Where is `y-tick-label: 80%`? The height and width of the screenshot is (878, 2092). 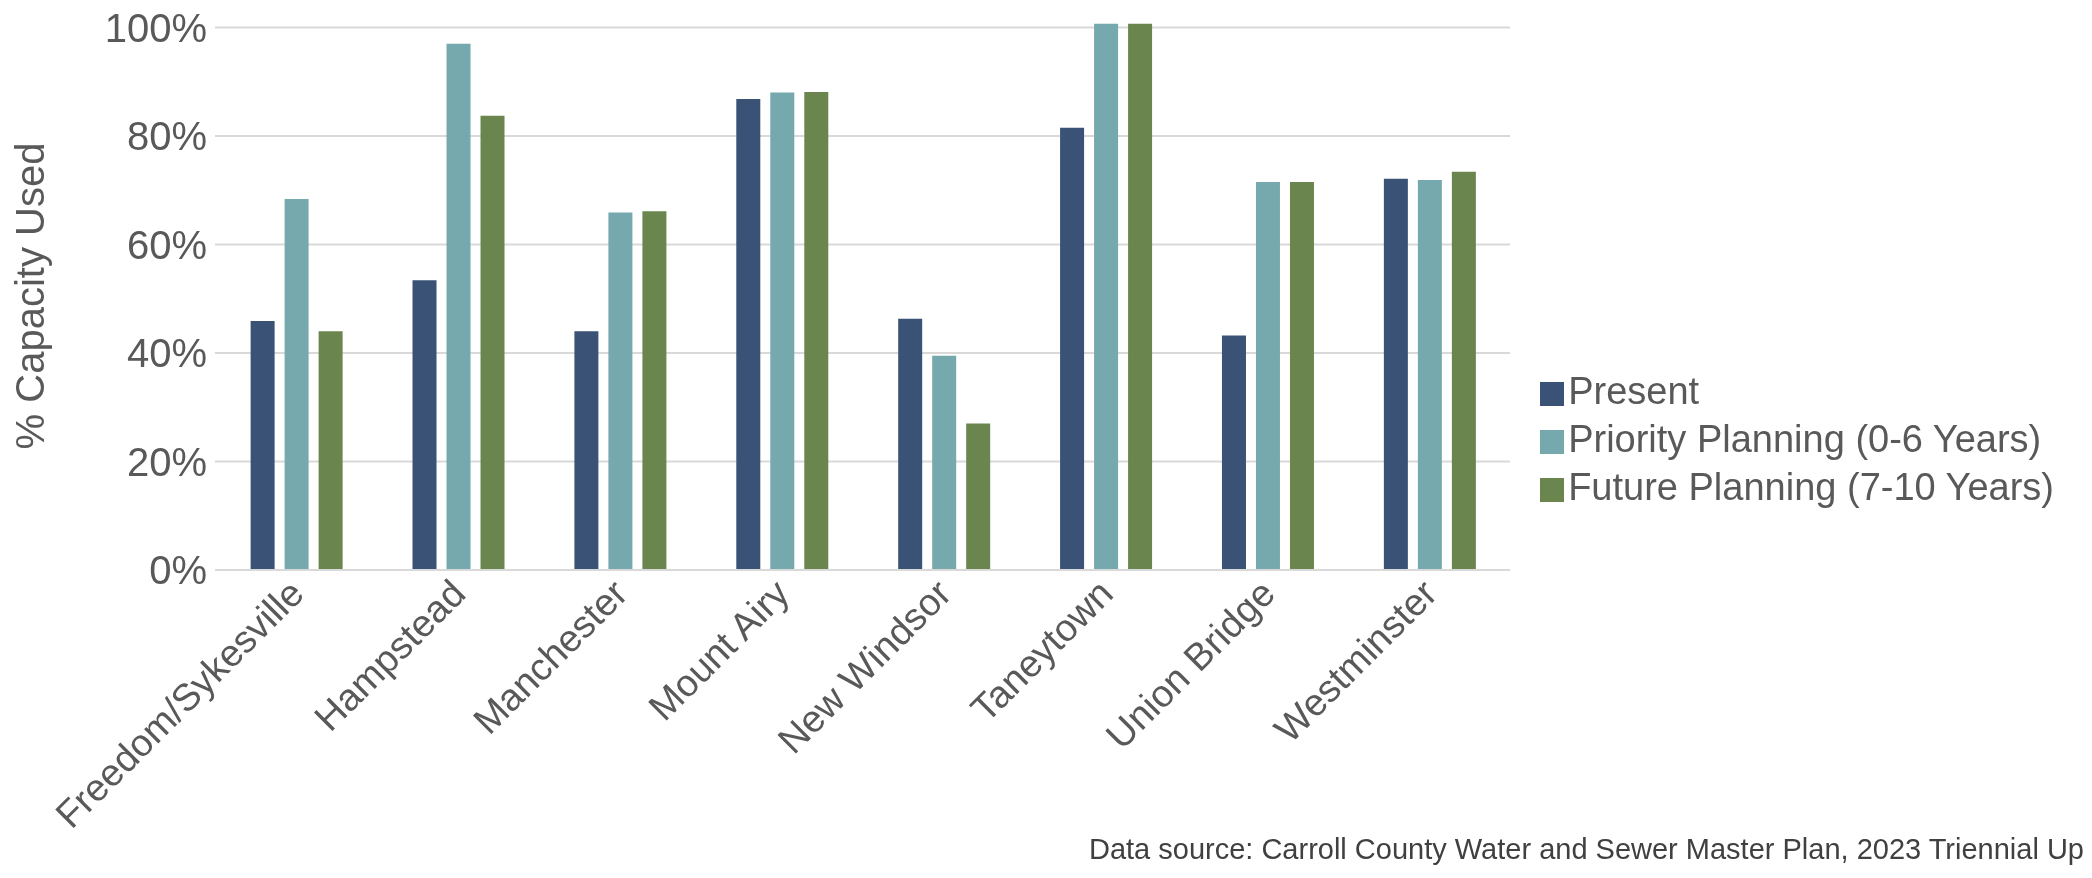
y-tick-label: 80% is located at coordinates (166, 136).